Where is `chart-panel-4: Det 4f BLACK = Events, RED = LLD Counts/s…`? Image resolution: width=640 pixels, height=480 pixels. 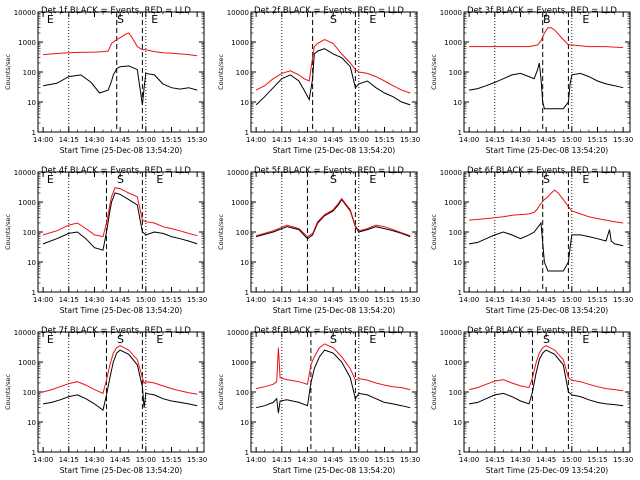 chart-panel-4: Det 4f BLACK = Events, RED = LLD Counts/s… is located at coordinates (105, 240).